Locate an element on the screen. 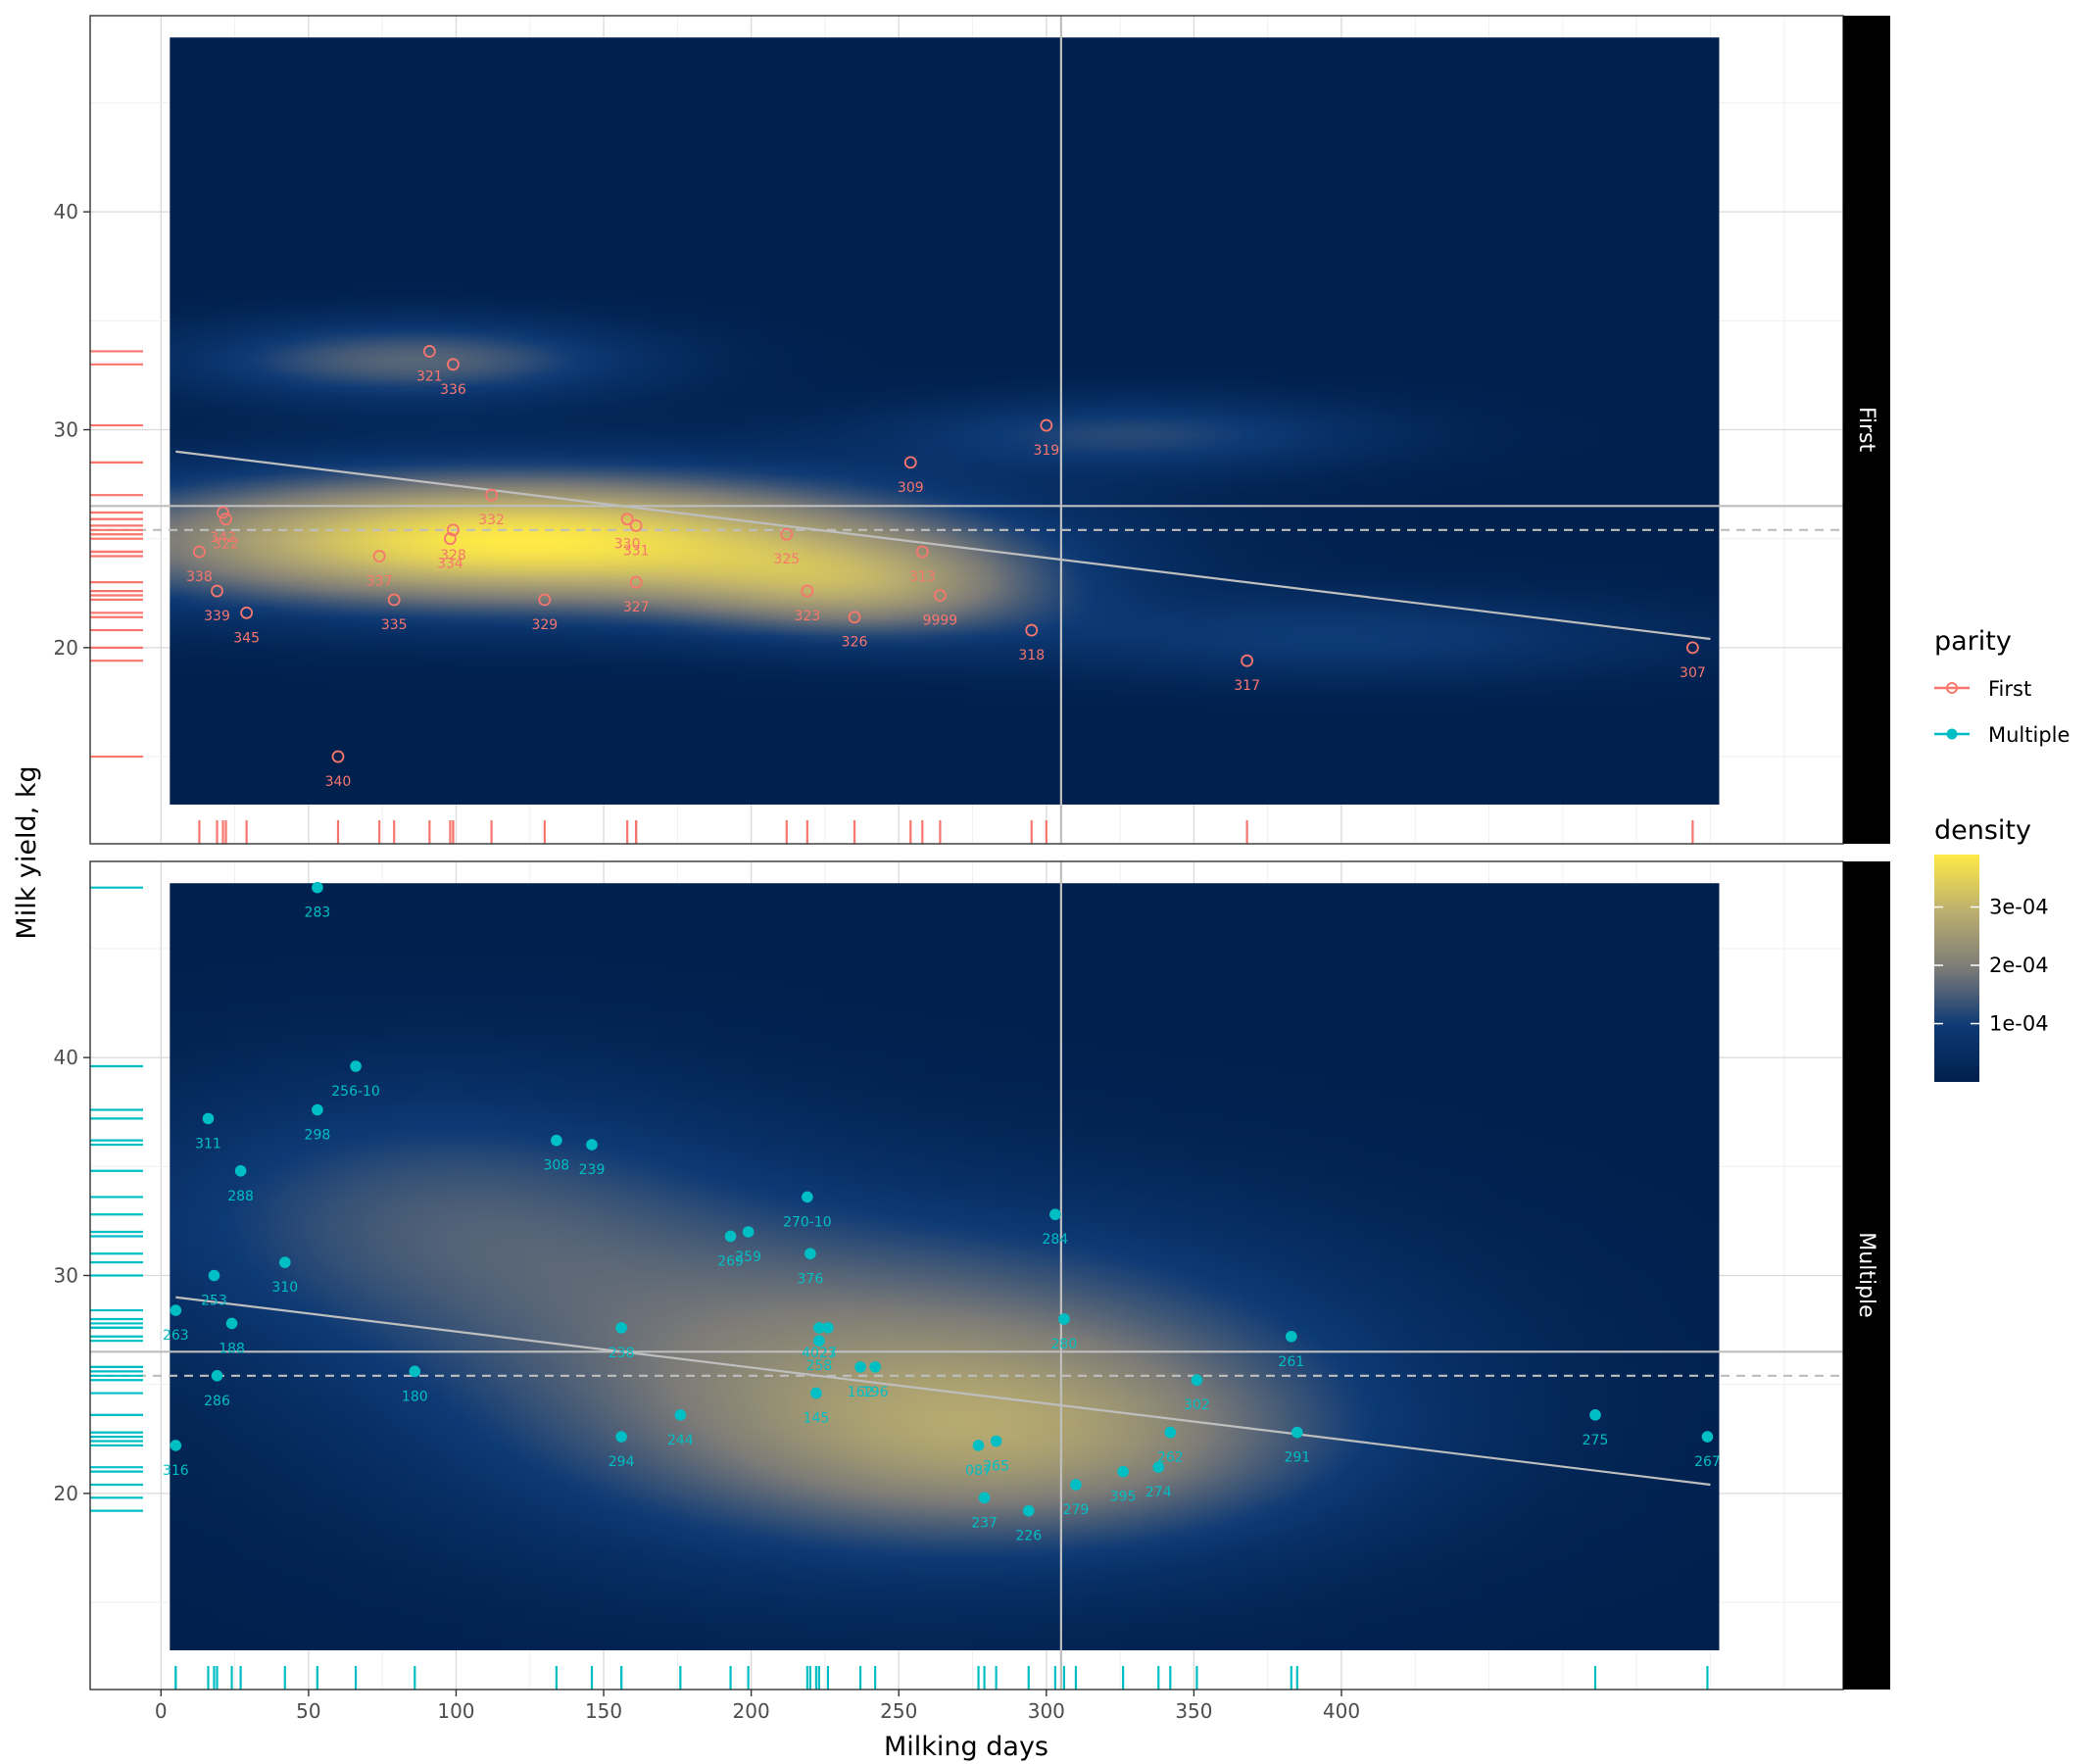 The height and width of the screenshot is (1764, 2095). x-tick-label: 300 is located at coordinates (1046, 1711).